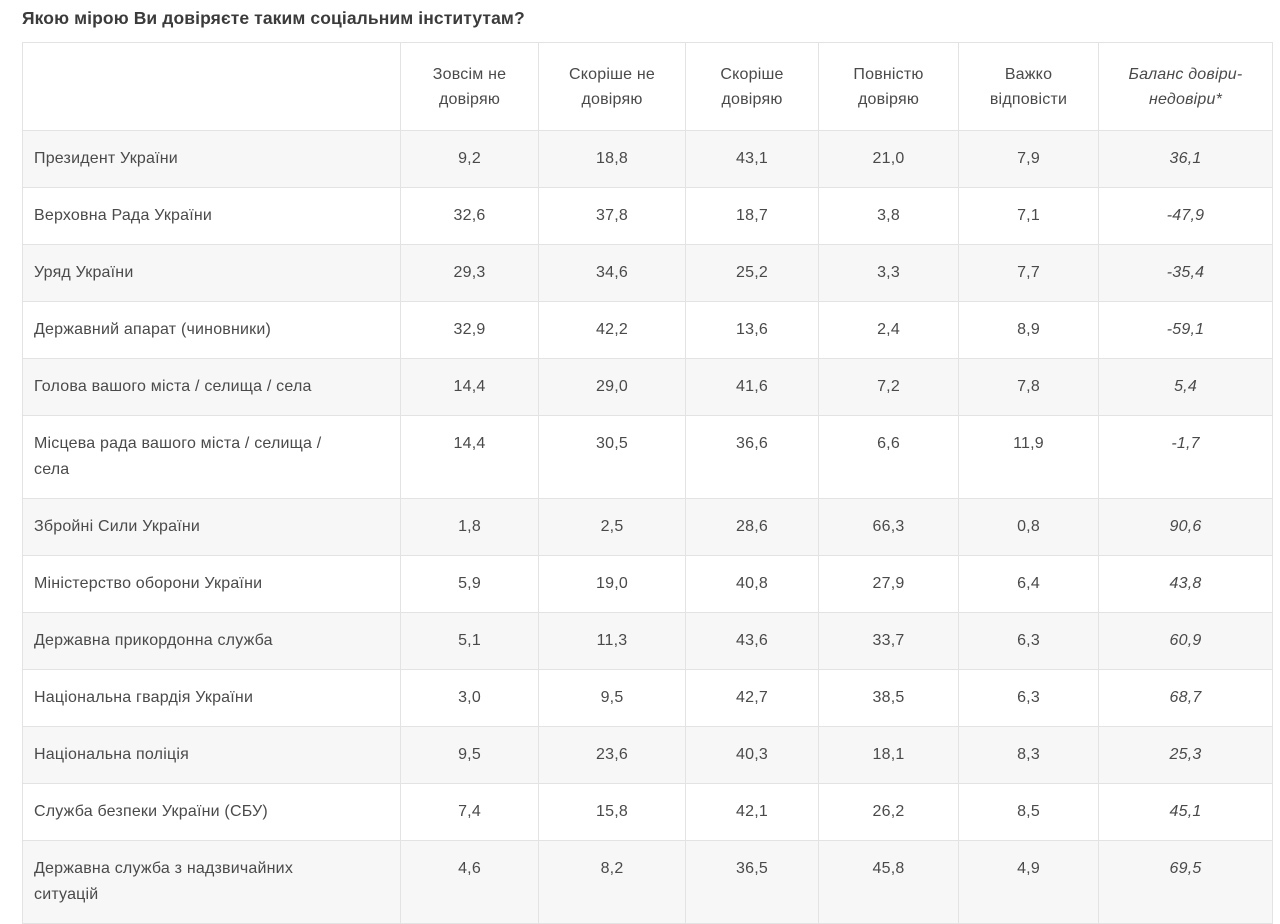 The image size is (1280, 924). What do you see at coordinates (469, 216) in the screenshot?
I see `cell-value: 32,6` at bounding box center [469, 216].